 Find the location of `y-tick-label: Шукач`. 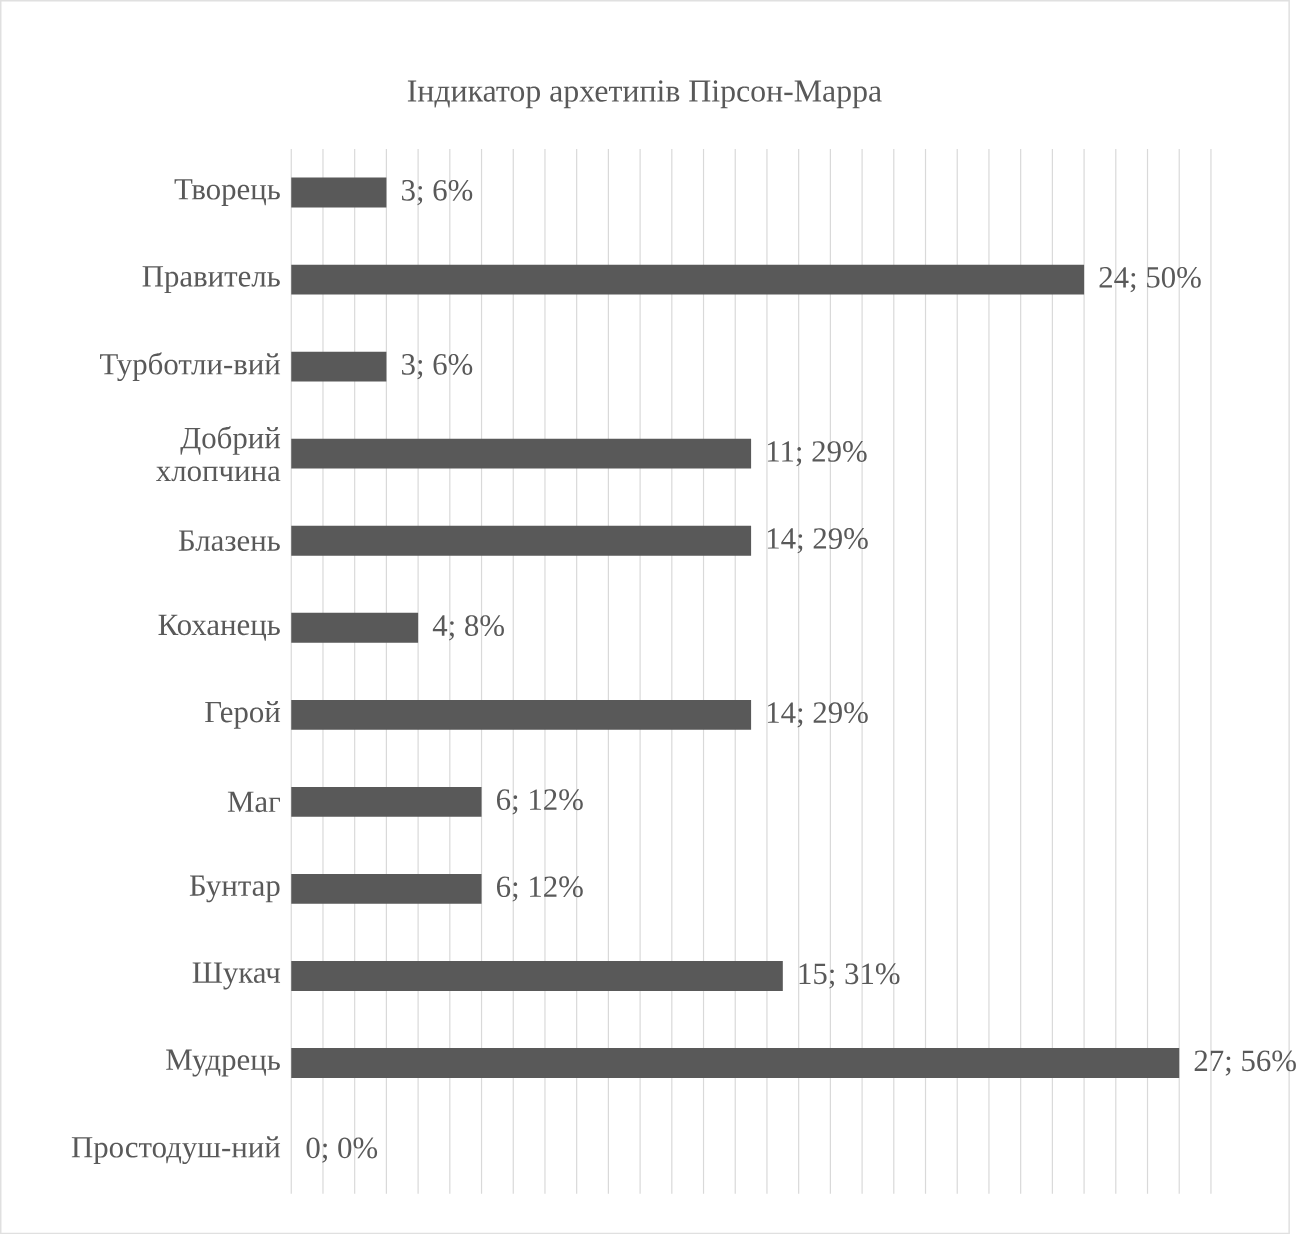

y-tick-label: Шукач is located at coordinates (236, 976).